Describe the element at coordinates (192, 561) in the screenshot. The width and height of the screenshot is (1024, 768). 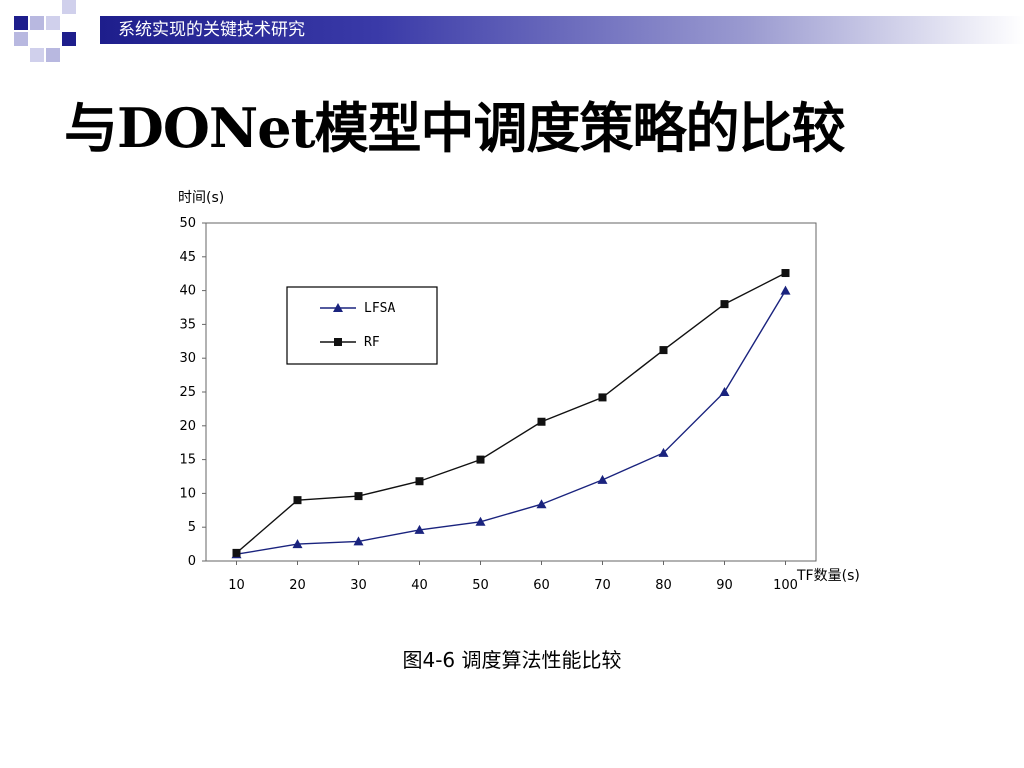
I see `y-tick-label: 0` at that location.